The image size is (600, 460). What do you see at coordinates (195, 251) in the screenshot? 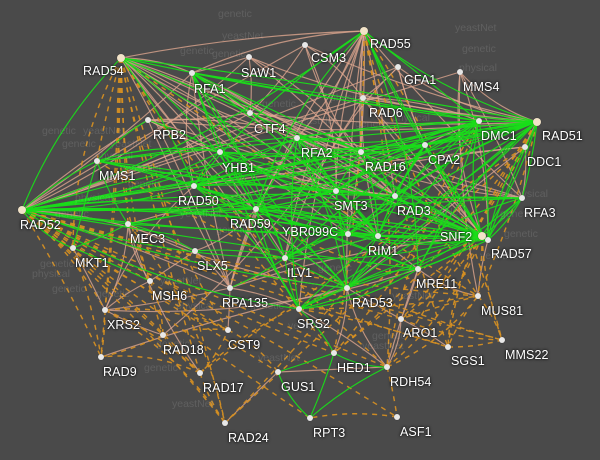
I see `network-node-slx5` at bounding box center [195, 251].